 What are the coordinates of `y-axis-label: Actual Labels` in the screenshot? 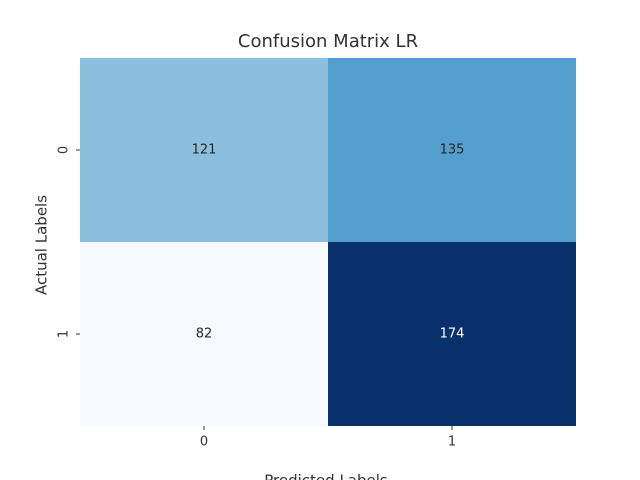 It's located at (42, 245).